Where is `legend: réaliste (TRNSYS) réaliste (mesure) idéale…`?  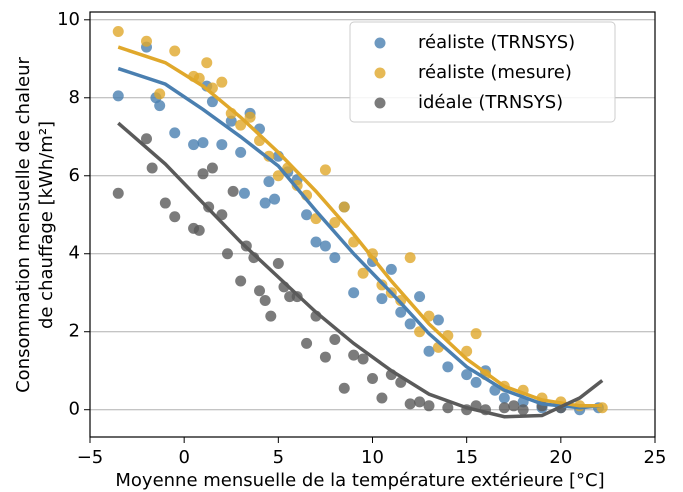 legend: réaliste (TRNSYS) réaliste (mesure) idéale… is located at coordinates (482, 72).